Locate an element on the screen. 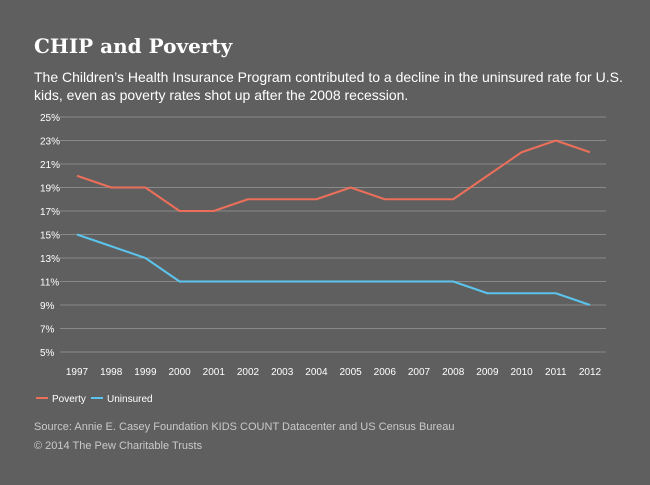 This screenshot has height=485, width=650. y-tick-label: 19% is located at coordinates (50, 189).